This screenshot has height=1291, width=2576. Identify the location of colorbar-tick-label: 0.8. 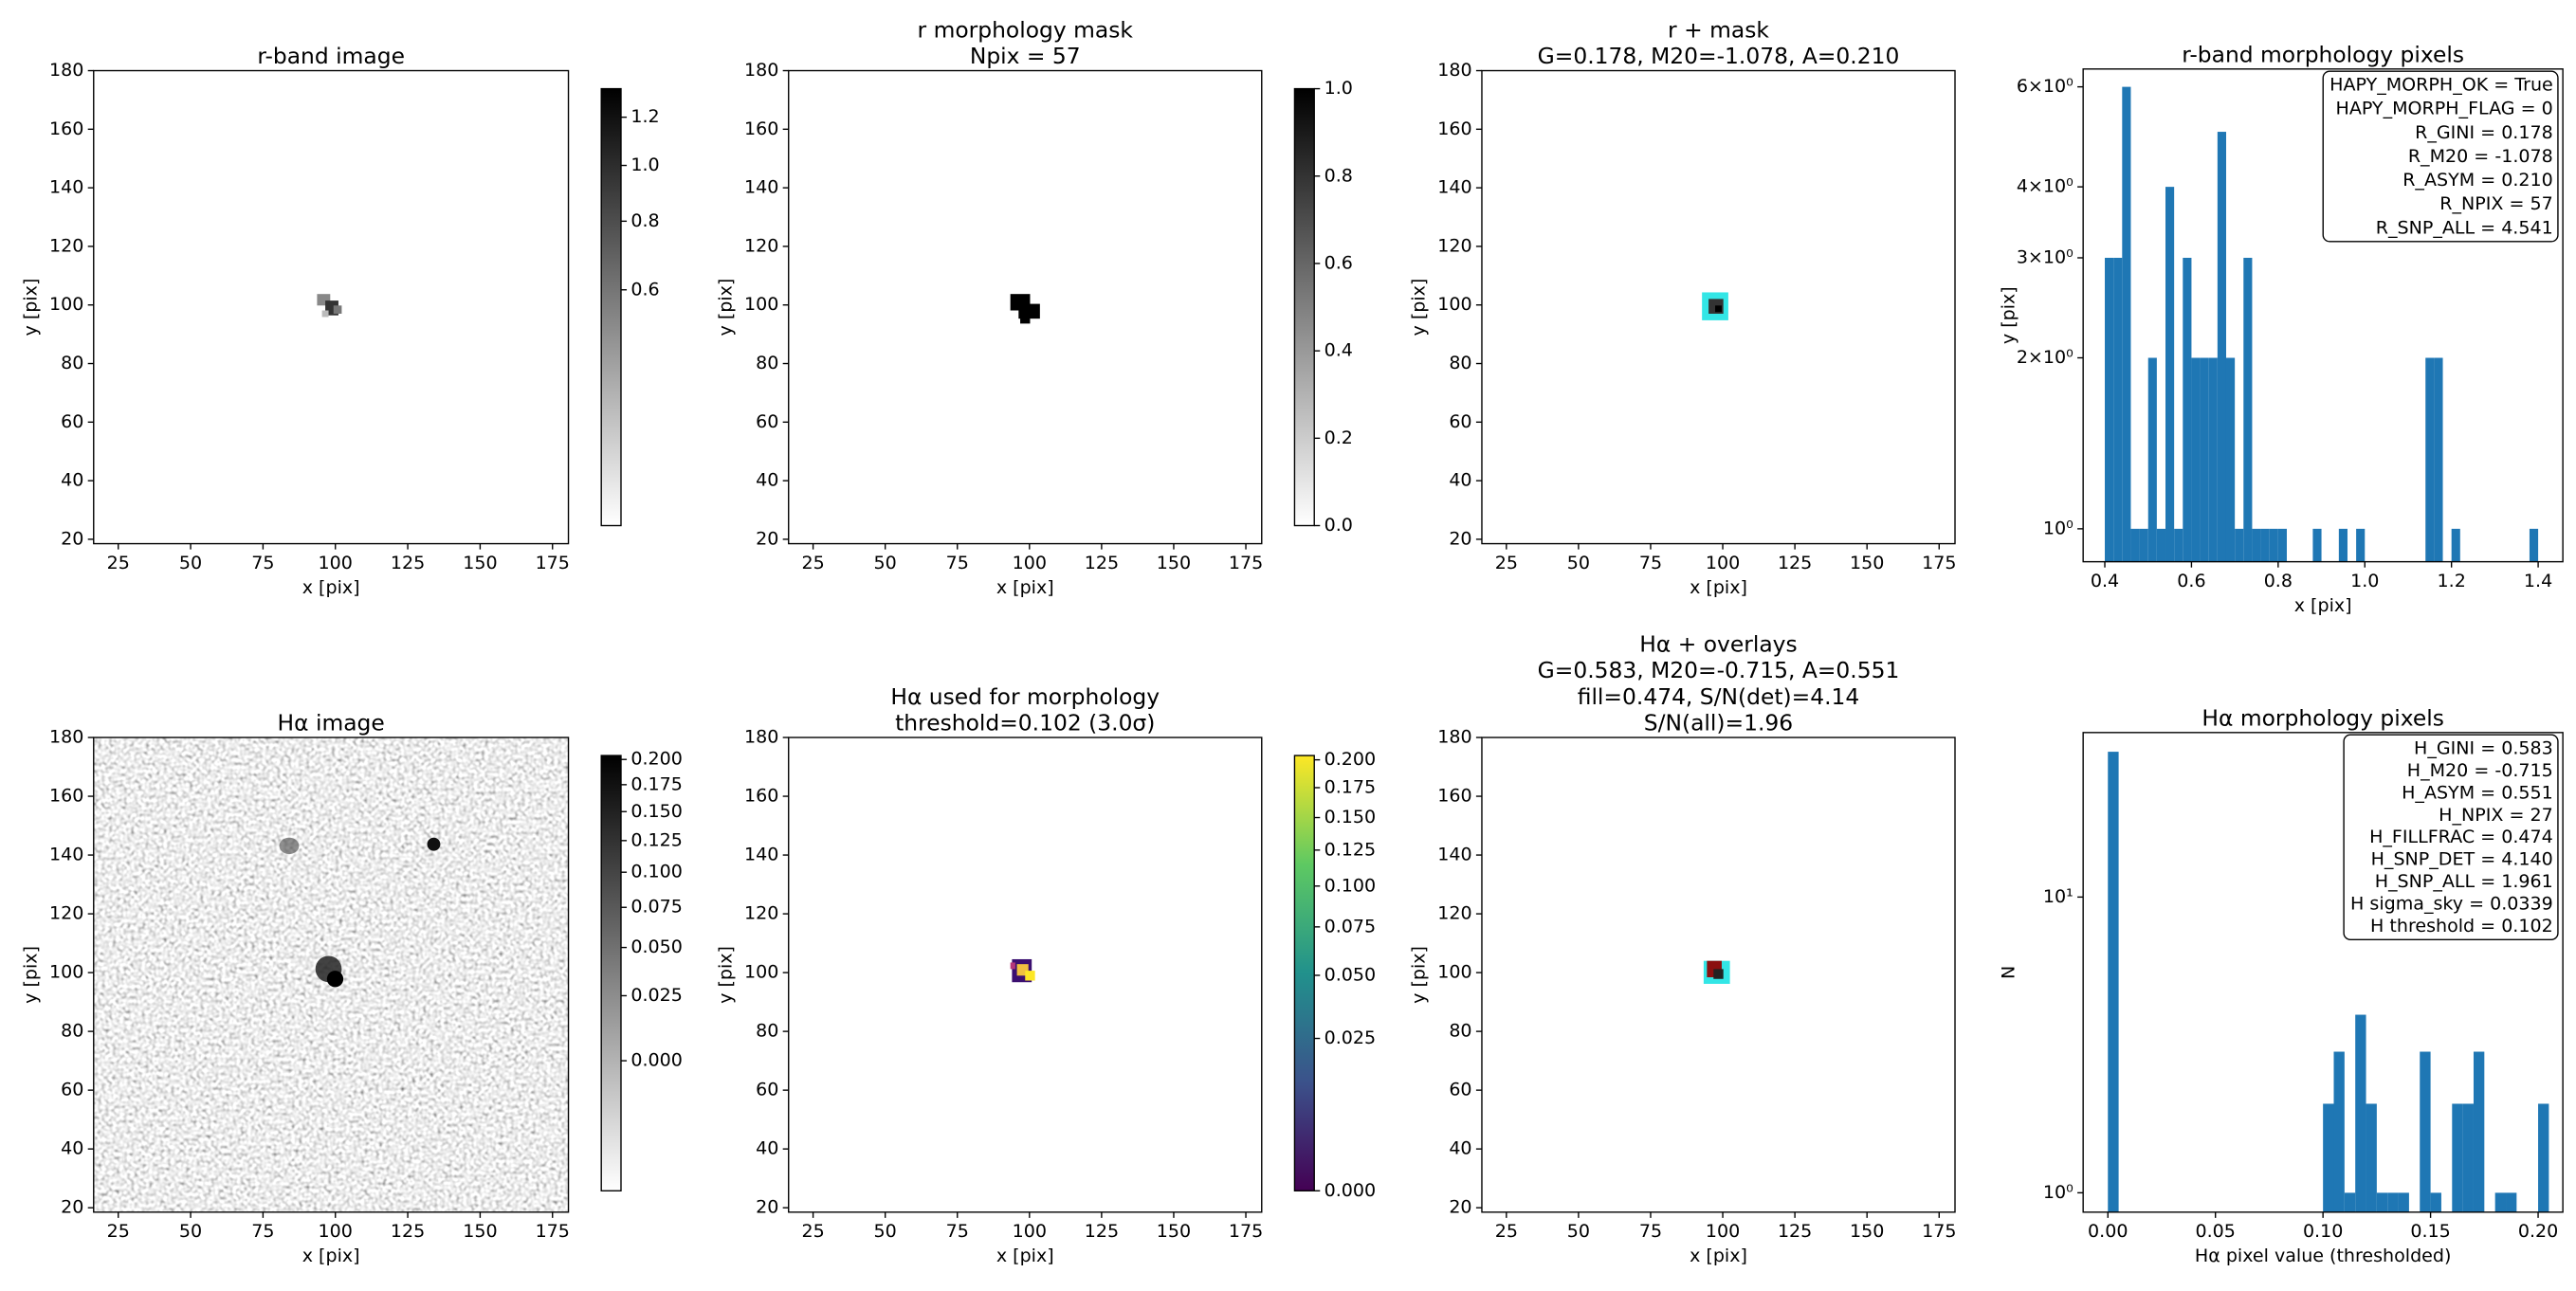
(644, 220).